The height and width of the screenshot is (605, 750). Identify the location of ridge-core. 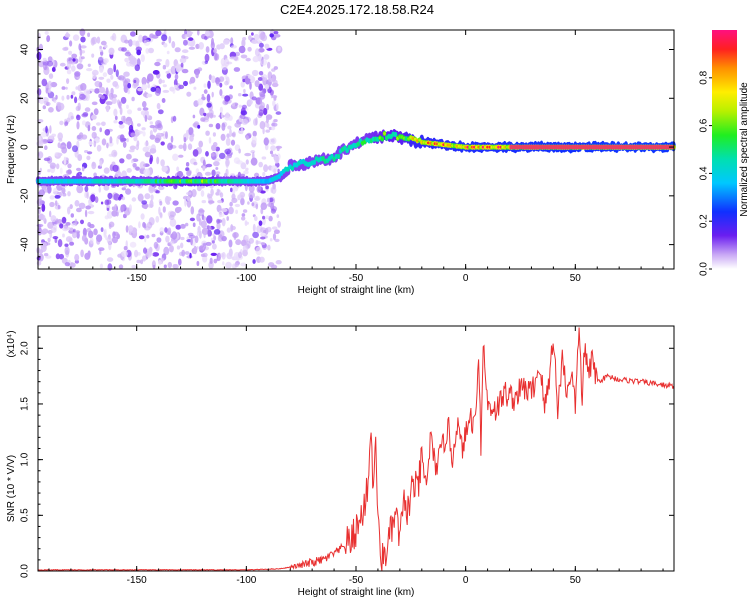
(338, 156).